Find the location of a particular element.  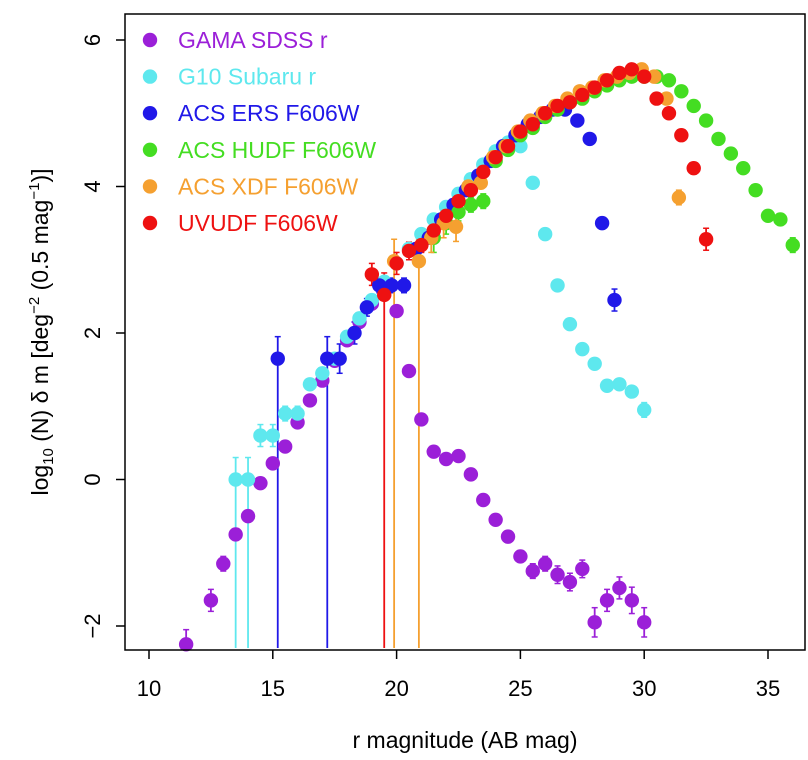

y-axis: −2 0 2 4 6 is located at coordinates (102, 336).